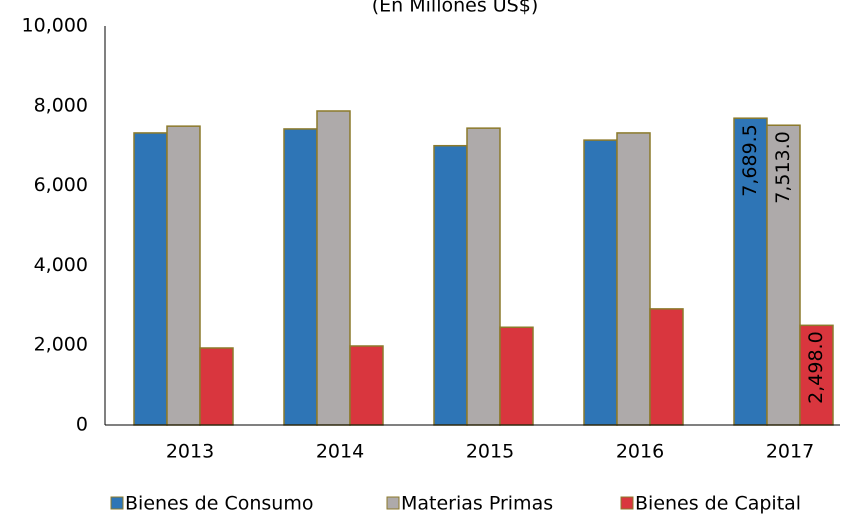  I want to click on chart-subtitle: (En Millones US$), so click(455, 8).